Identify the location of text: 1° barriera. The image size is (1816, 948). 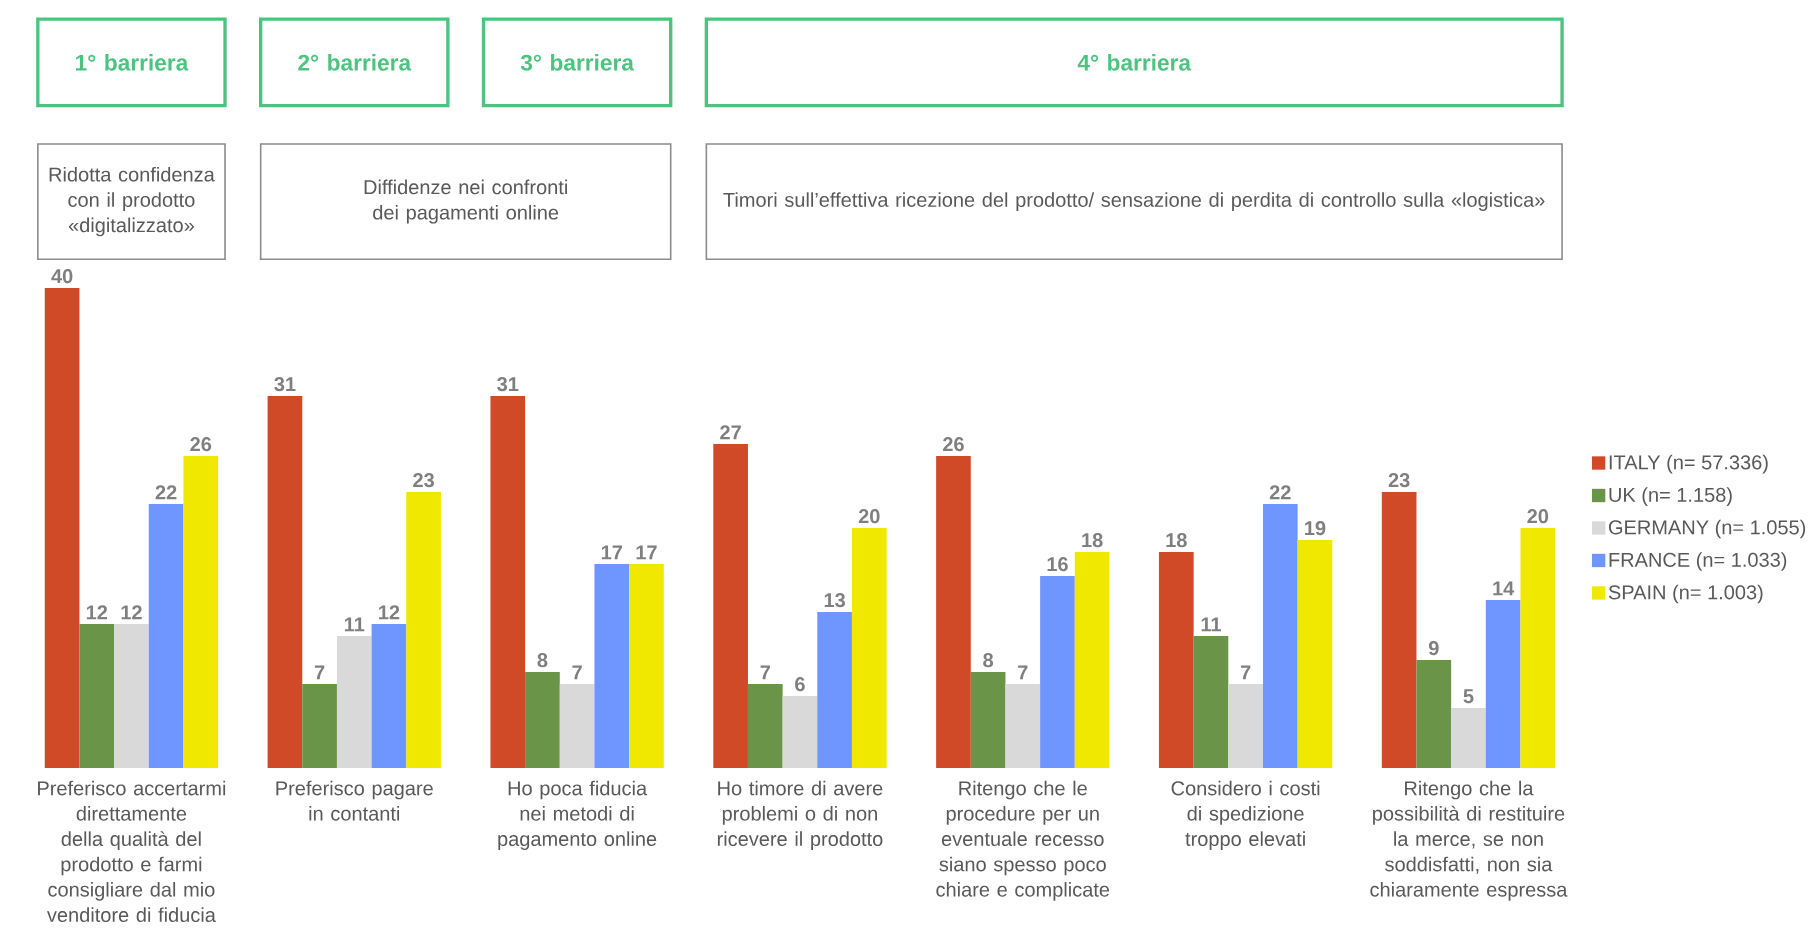
(132, 62).